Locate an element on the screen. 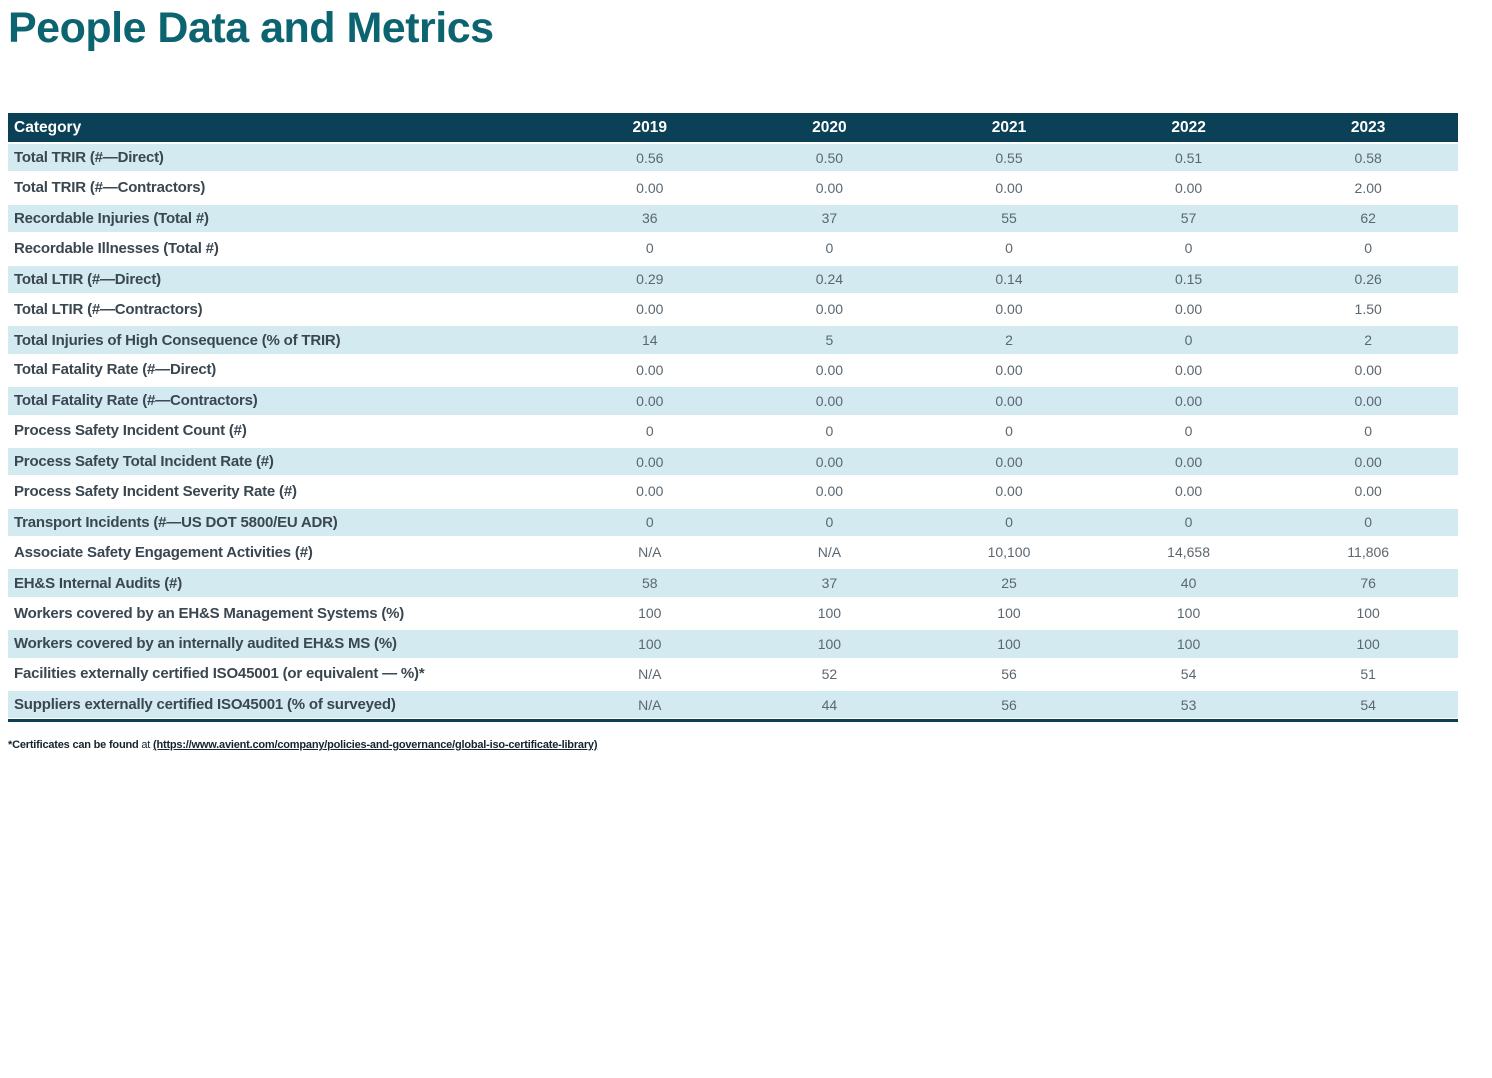 The width and height of the screenshot is (1492, 1078). cell-value: 0.14 is located at coordinates (1009, 279).